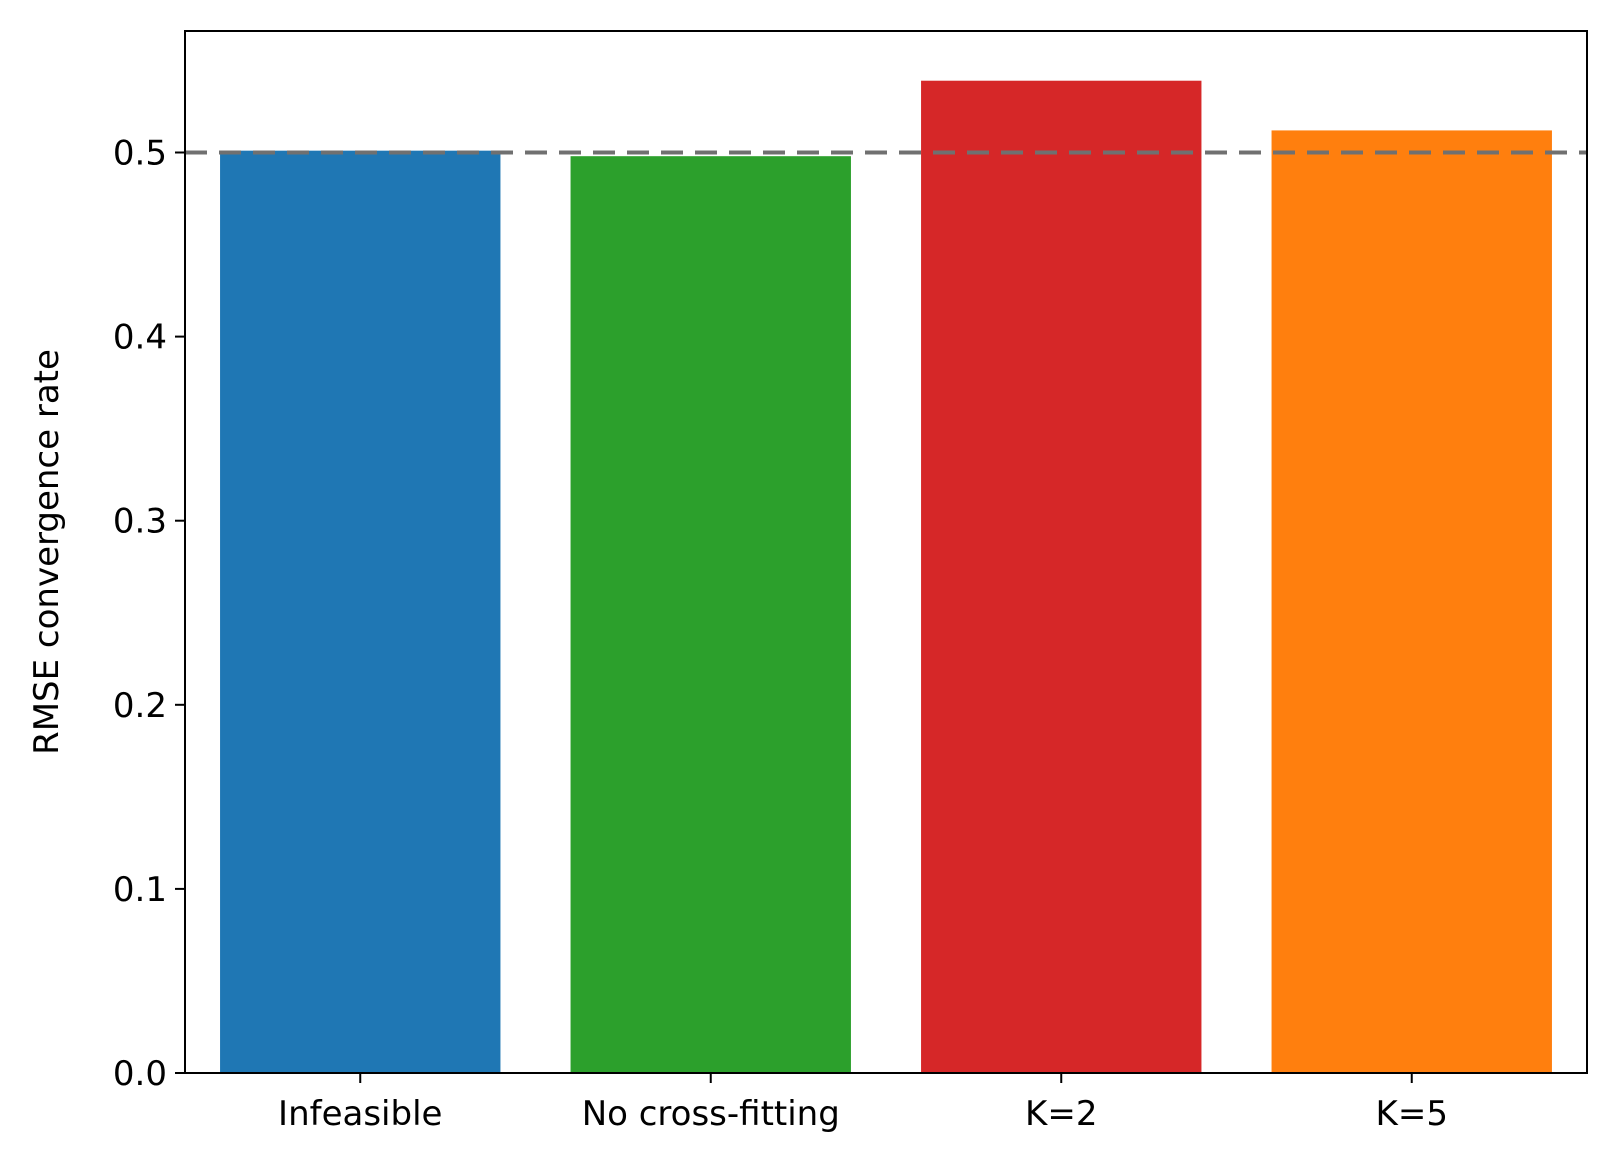 Image resolution: width=1609 pixels, height=1170 pixels. I want to click on y-tick-label: 0.0, so click(140, 1074).